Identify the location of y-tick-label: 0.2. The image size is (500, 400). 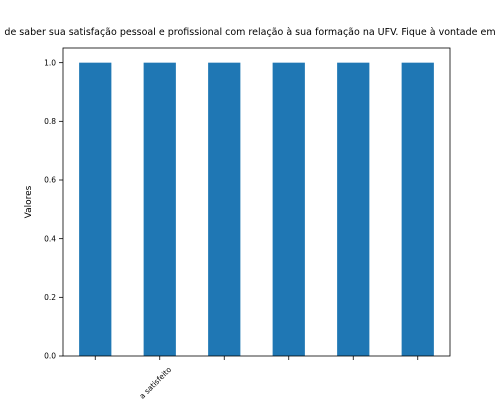
(50, 297).